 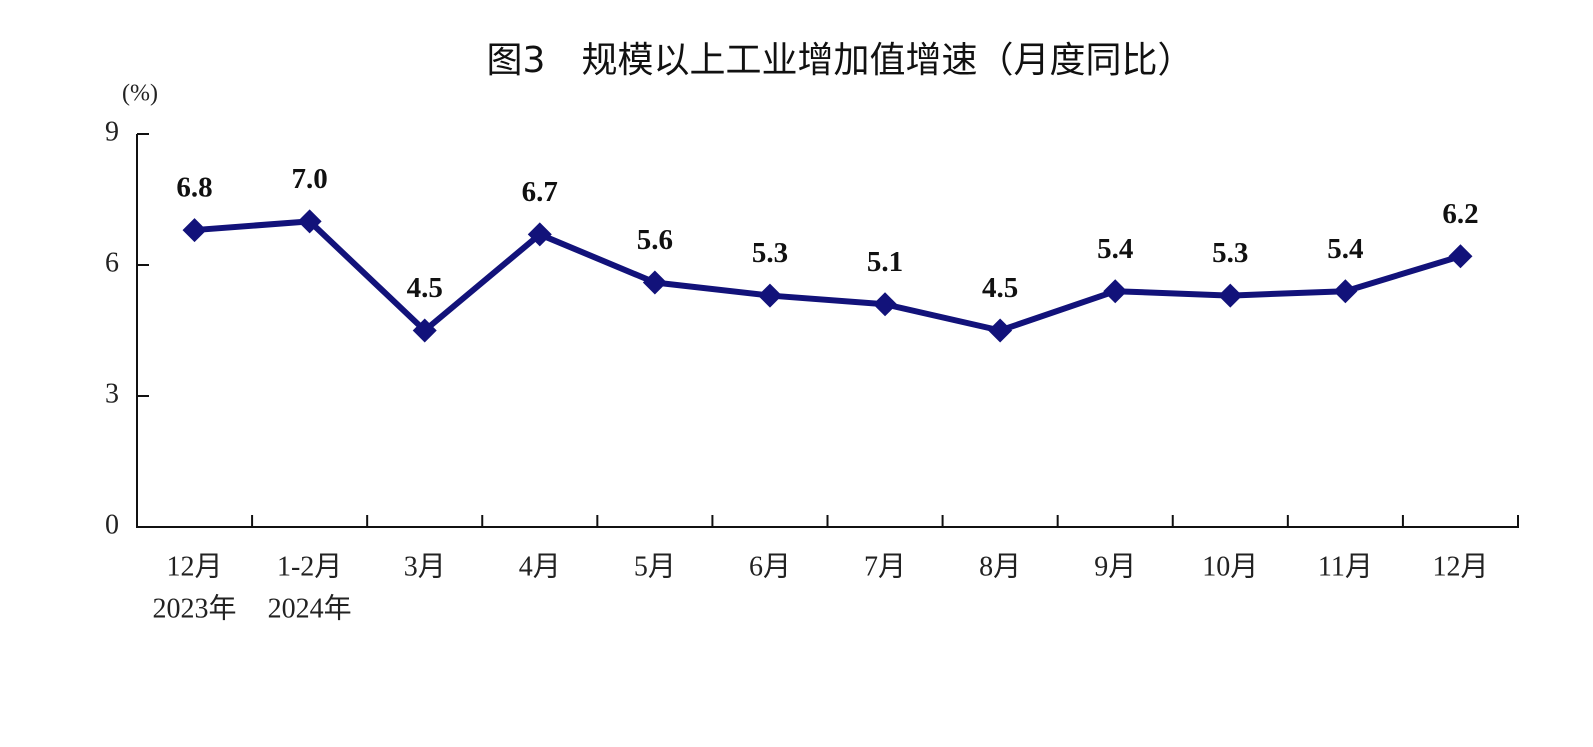 What do you see at coordinates (540, 566) in the screenshot?
I see `x-tick-label: 4月` at bounding box center [540, 566].